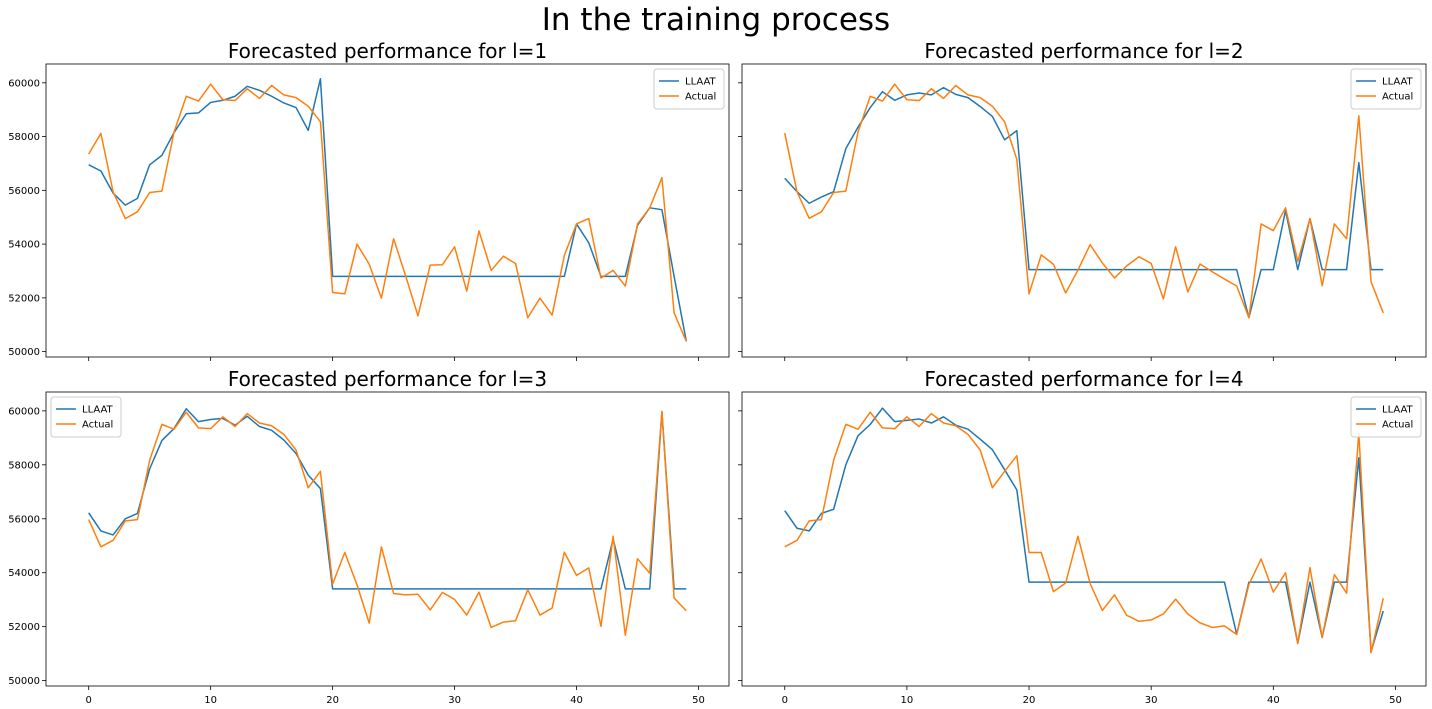 The height and width of the screenshot is (709, 1432). Describe the element at coordinates (387, 51) in the screenshot. I see `subplot-title: Forecasted performance for l=1` at that location.